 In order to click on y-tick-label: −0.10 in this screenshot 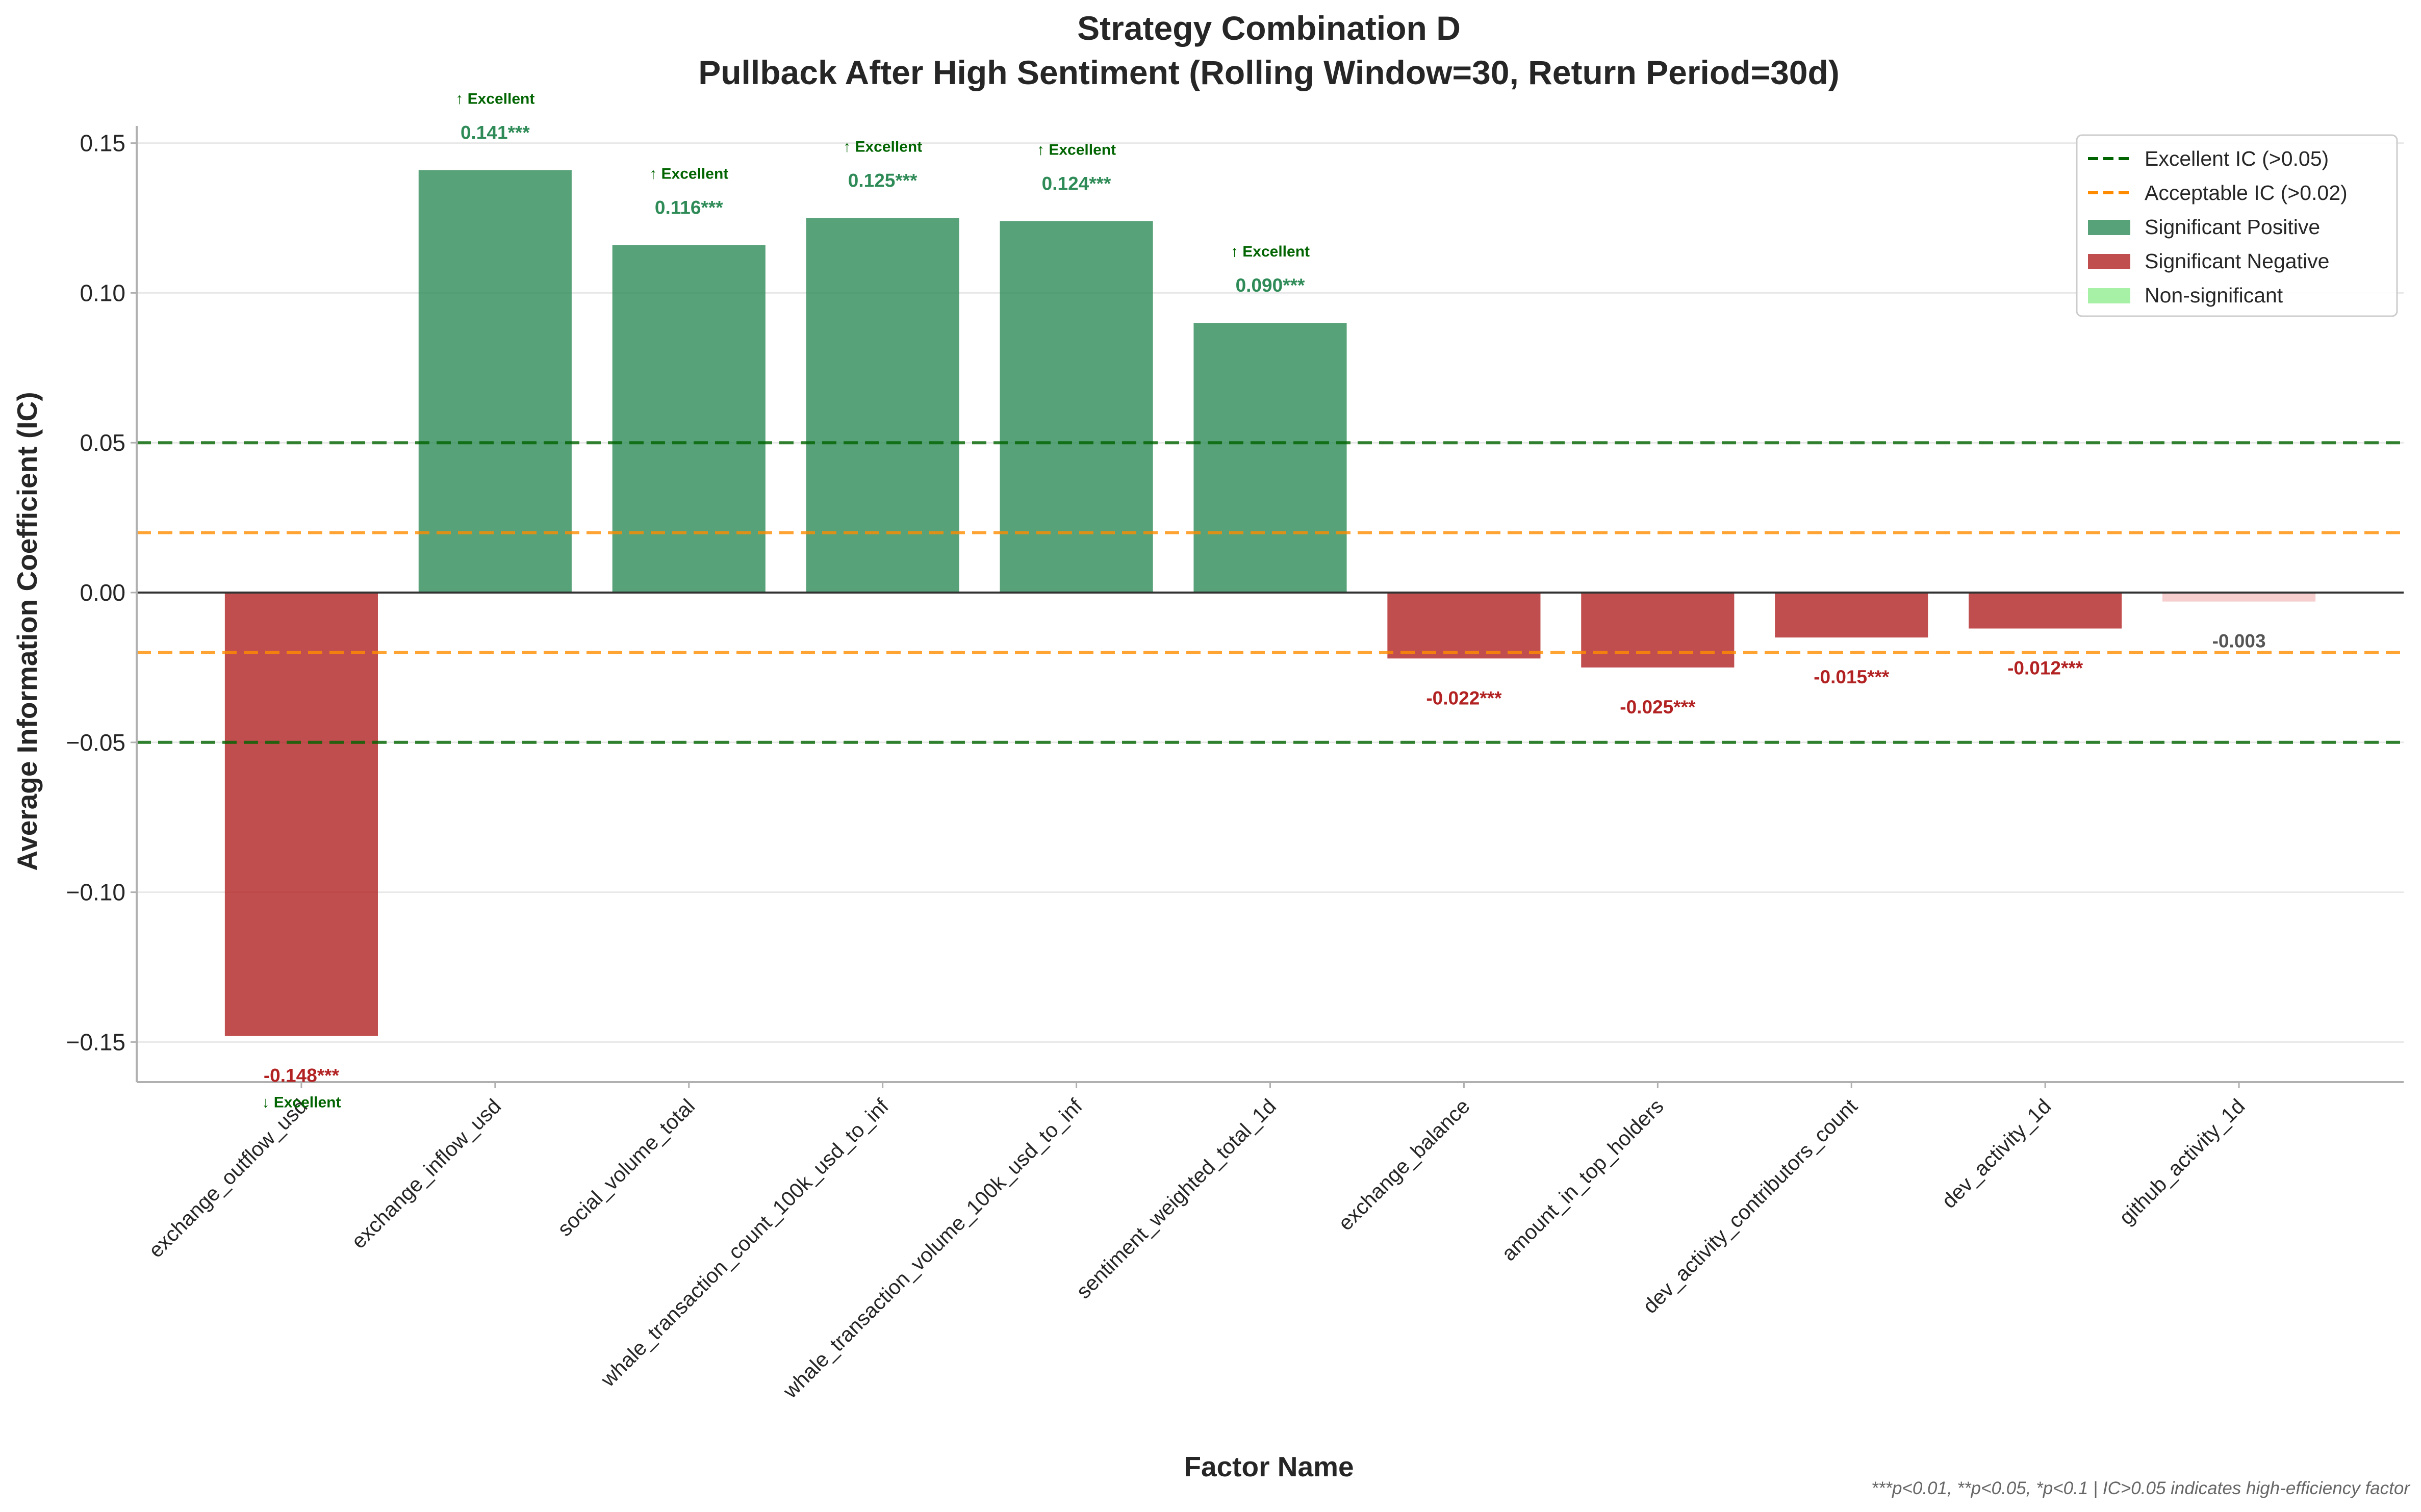, I will do `click(96, 892)`.